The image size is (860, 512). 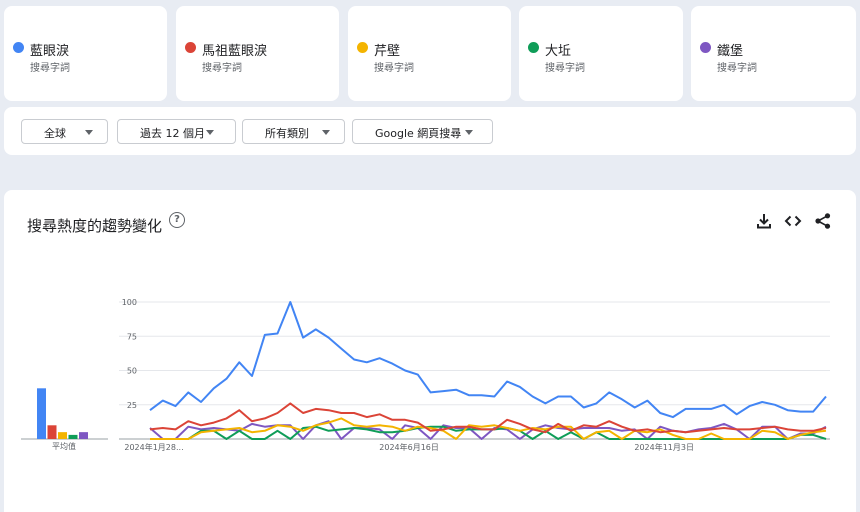 I want to click on download-icon, so click(x=764, y=221).